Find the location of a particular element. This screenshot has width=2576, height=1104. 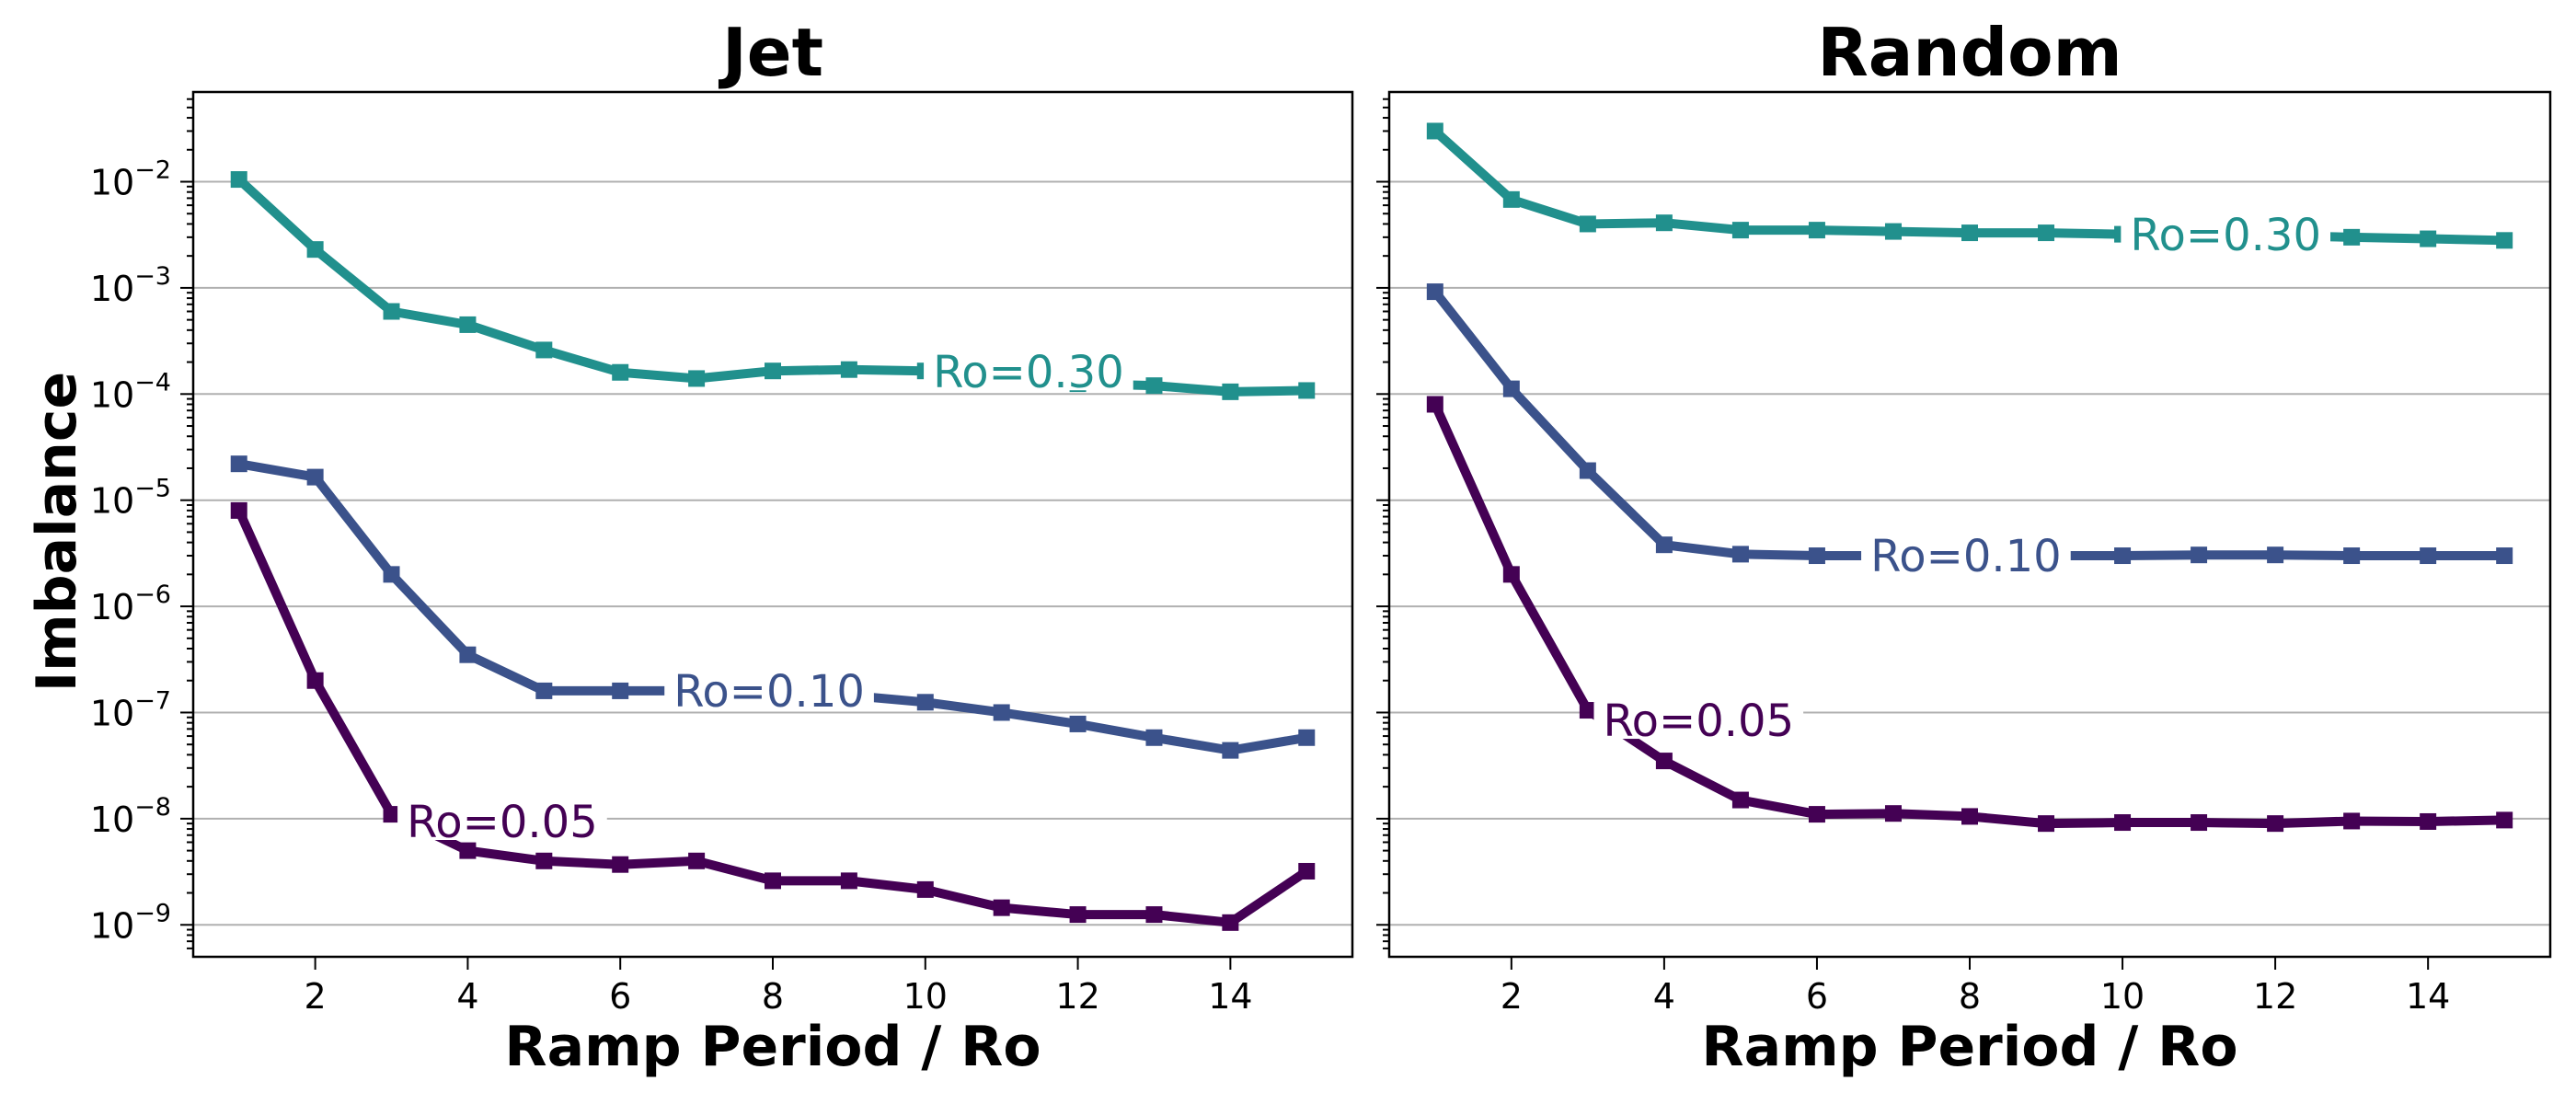

y-tick-label: 10⁻⁷ is located at coordinates (130, 709).